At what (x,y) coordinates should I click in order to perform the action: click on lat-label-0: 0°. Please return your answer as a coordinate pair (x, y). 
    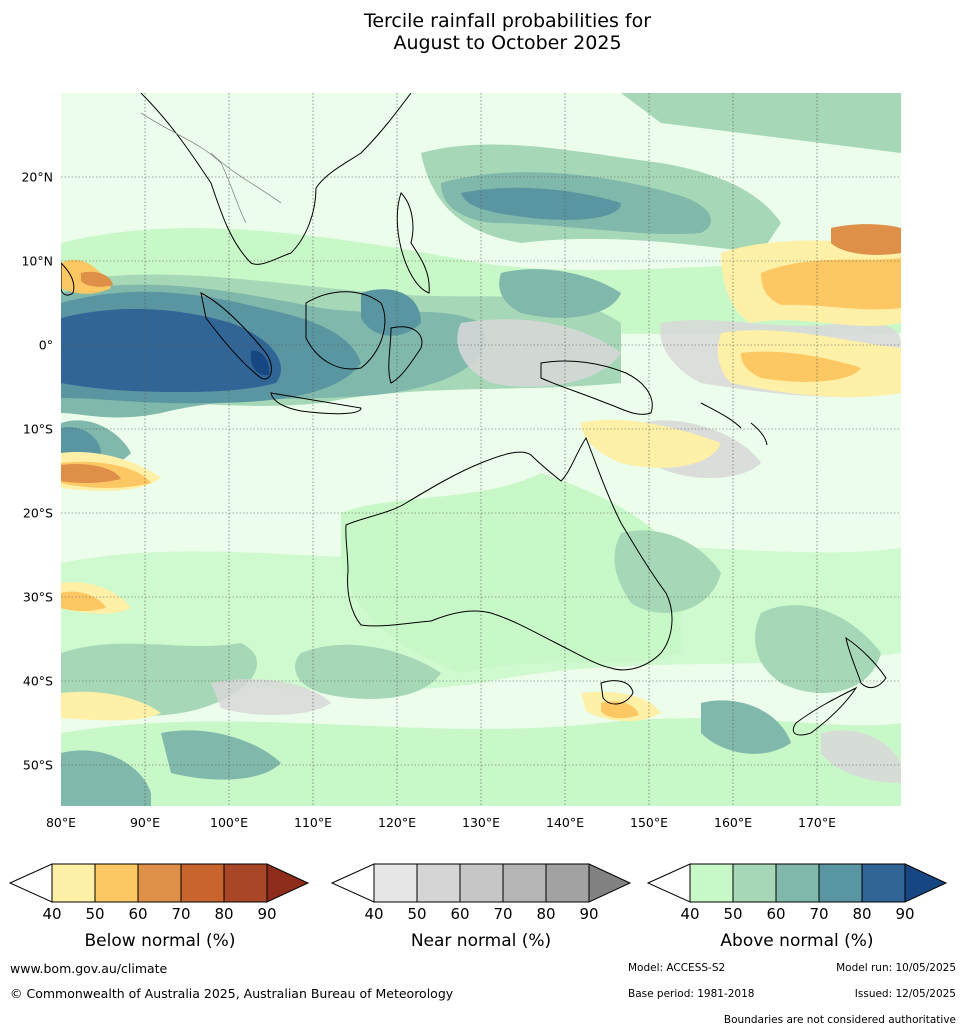
    Looking at the image, I should click on (45, 345).